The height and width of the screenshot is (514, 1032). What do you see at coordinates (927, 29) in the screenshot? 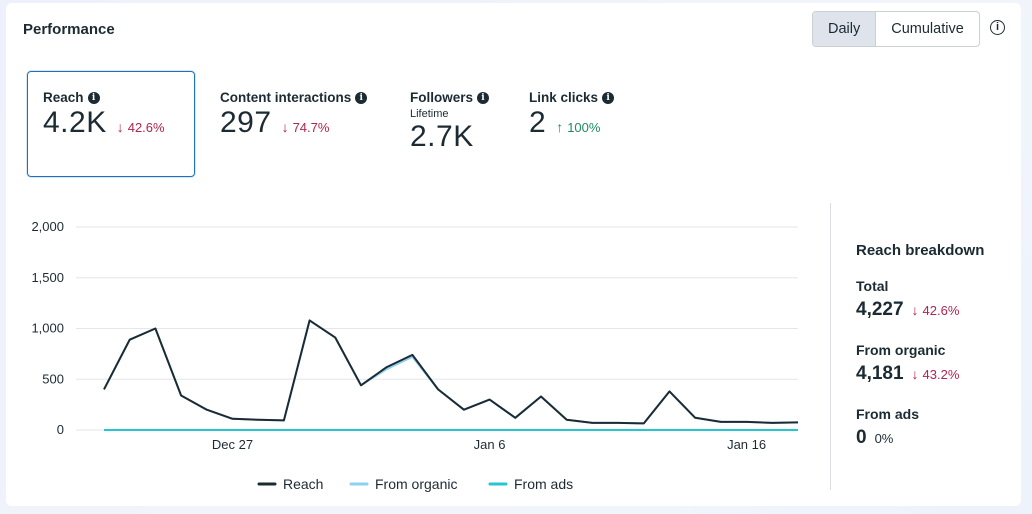
I see `cumulative-toggle-button: Cumulative` at bounding box center [927, 29].